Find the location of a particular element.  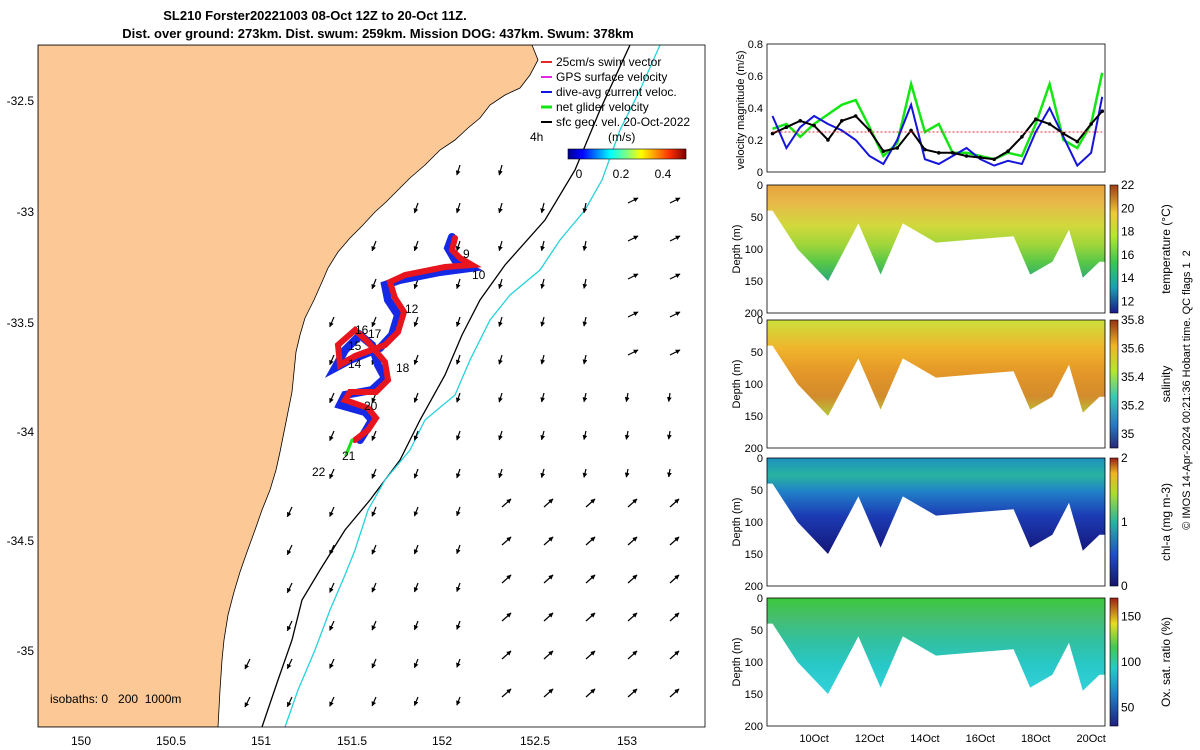

colorbar-tick: 0.4 is located at coordinates (663, 174).